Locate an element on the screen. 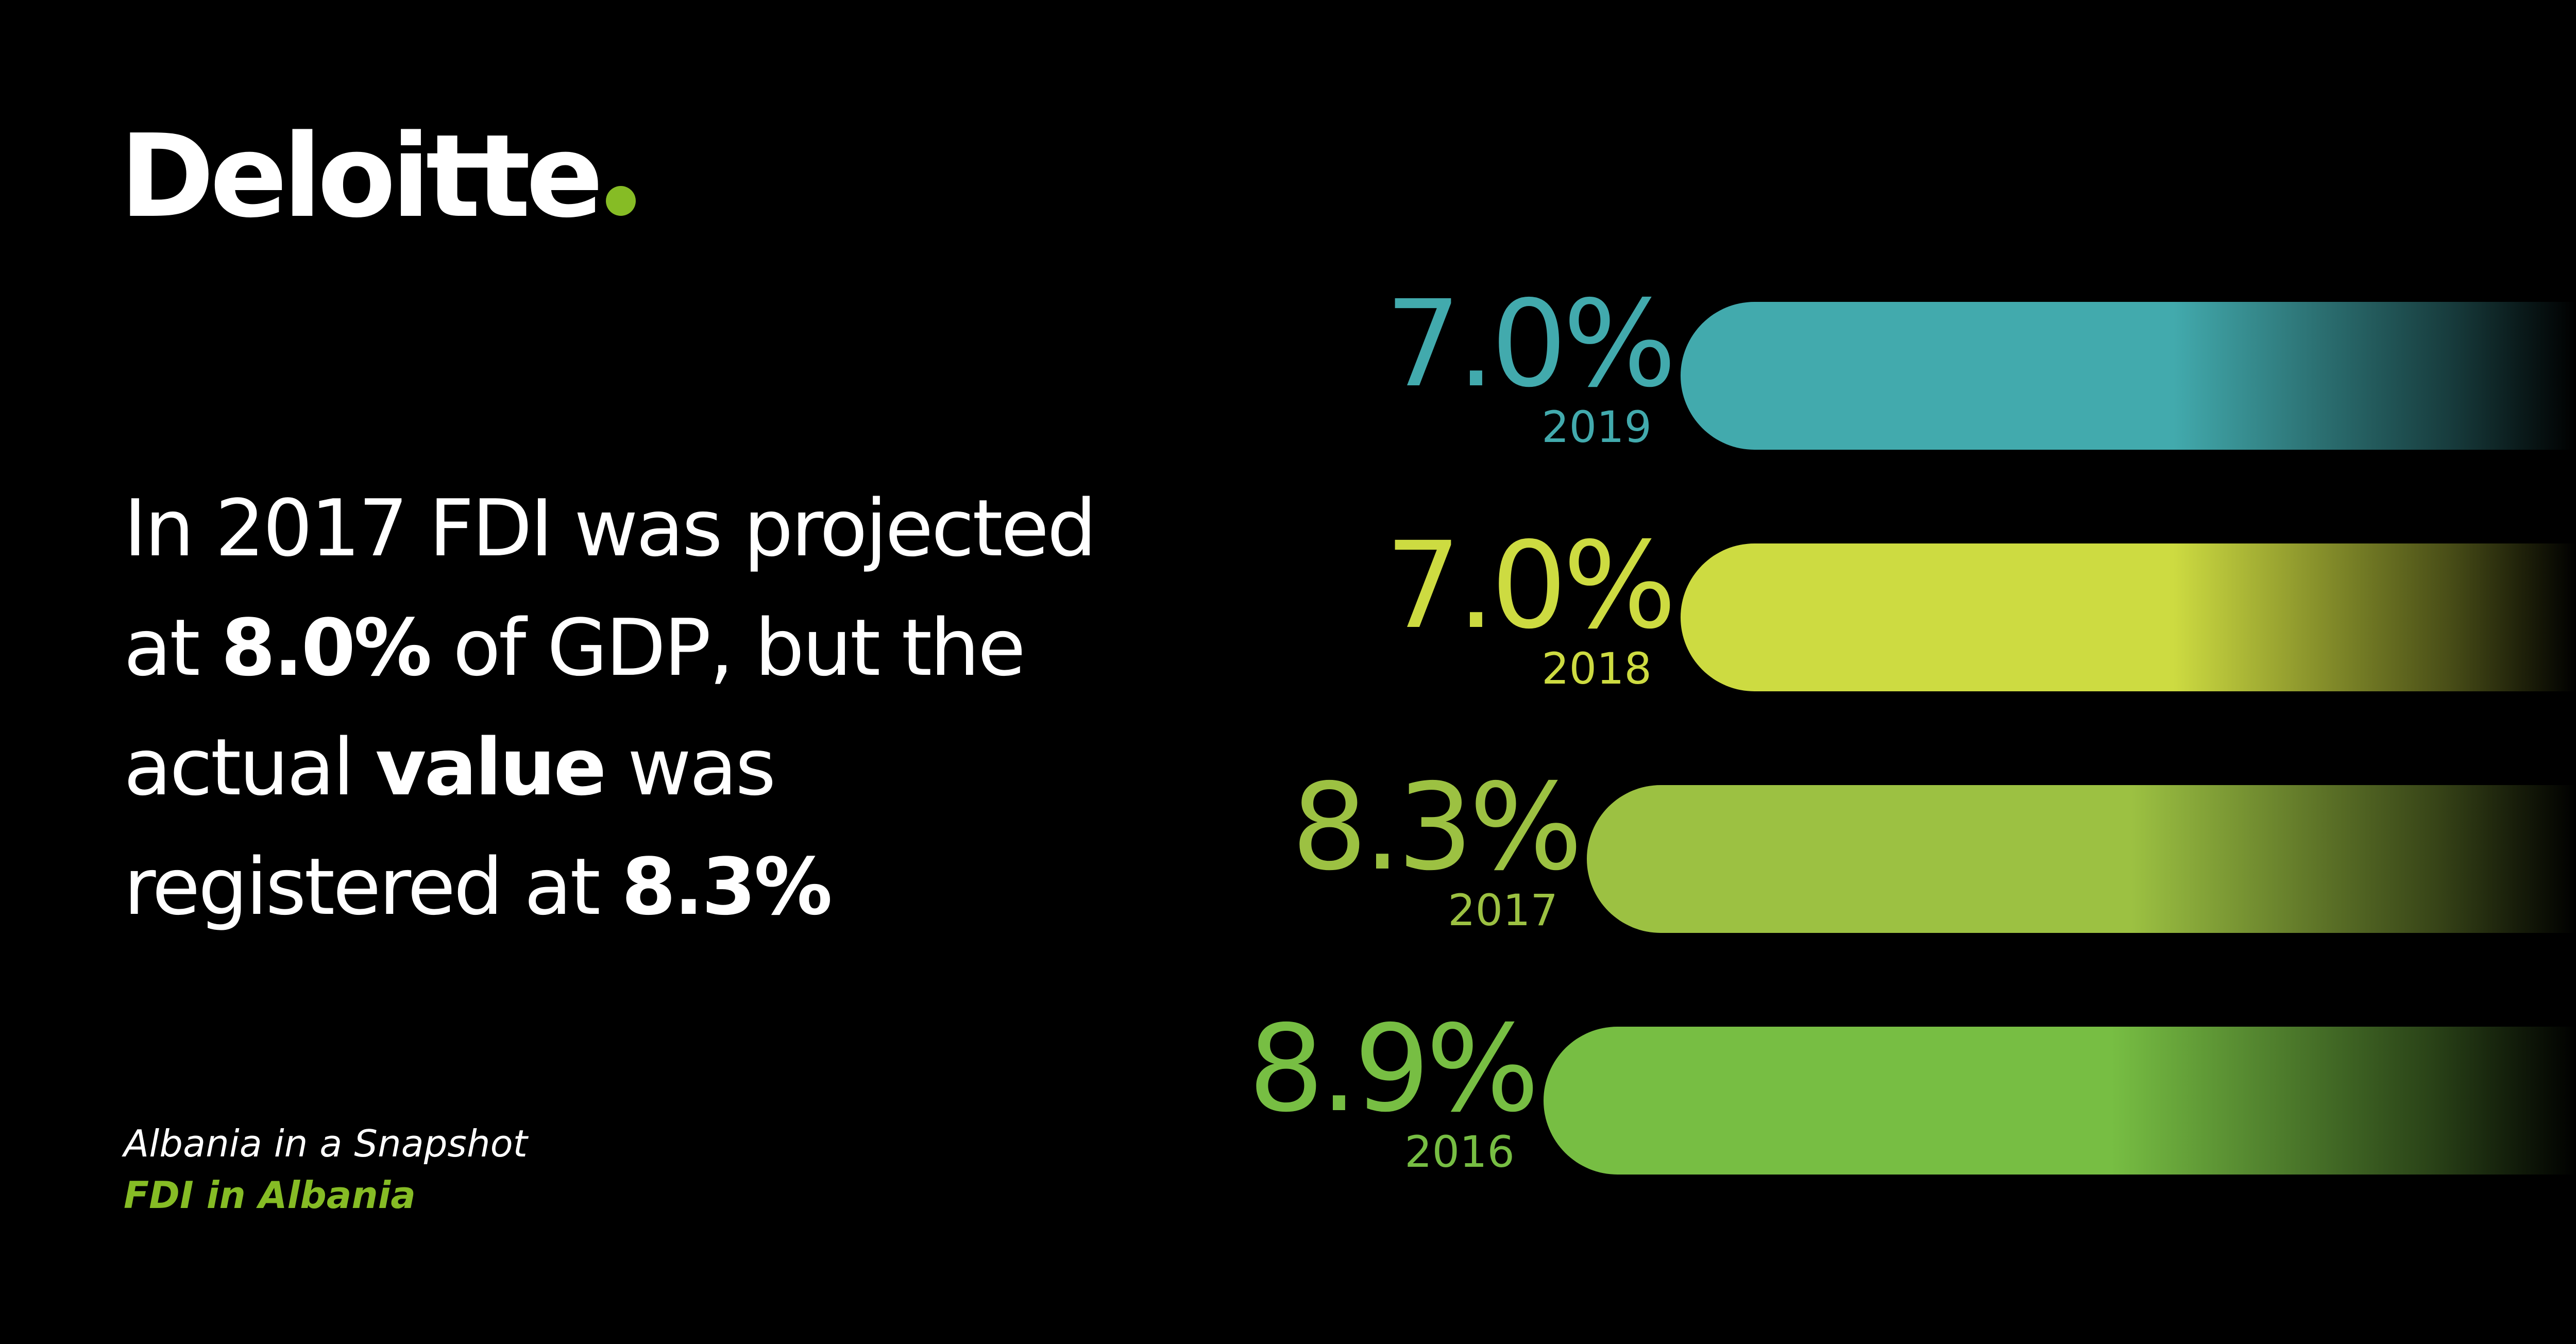  headline-text-1: In 2017 FDI was projected is located at coordinates (610, 528).